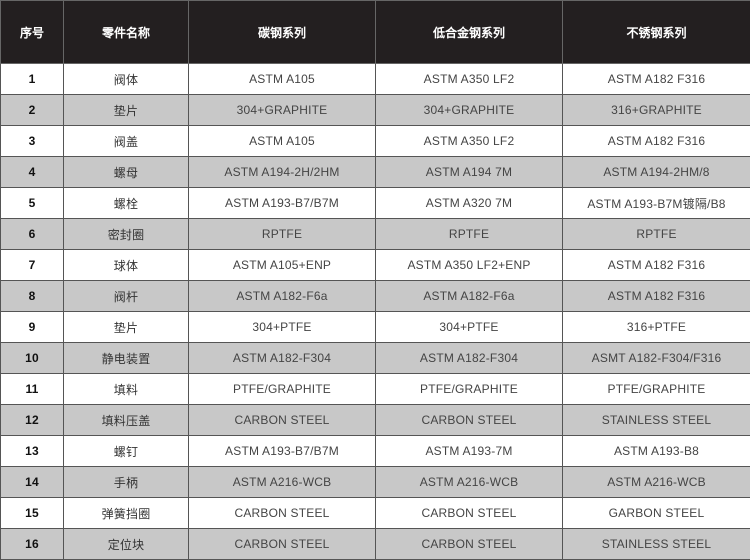 This screenshot has width=750, height=560. I want to click on header-row: 序号 零件名称 碳钢系列 低合金钢系列 不锈钢系列, so click(375, 32).